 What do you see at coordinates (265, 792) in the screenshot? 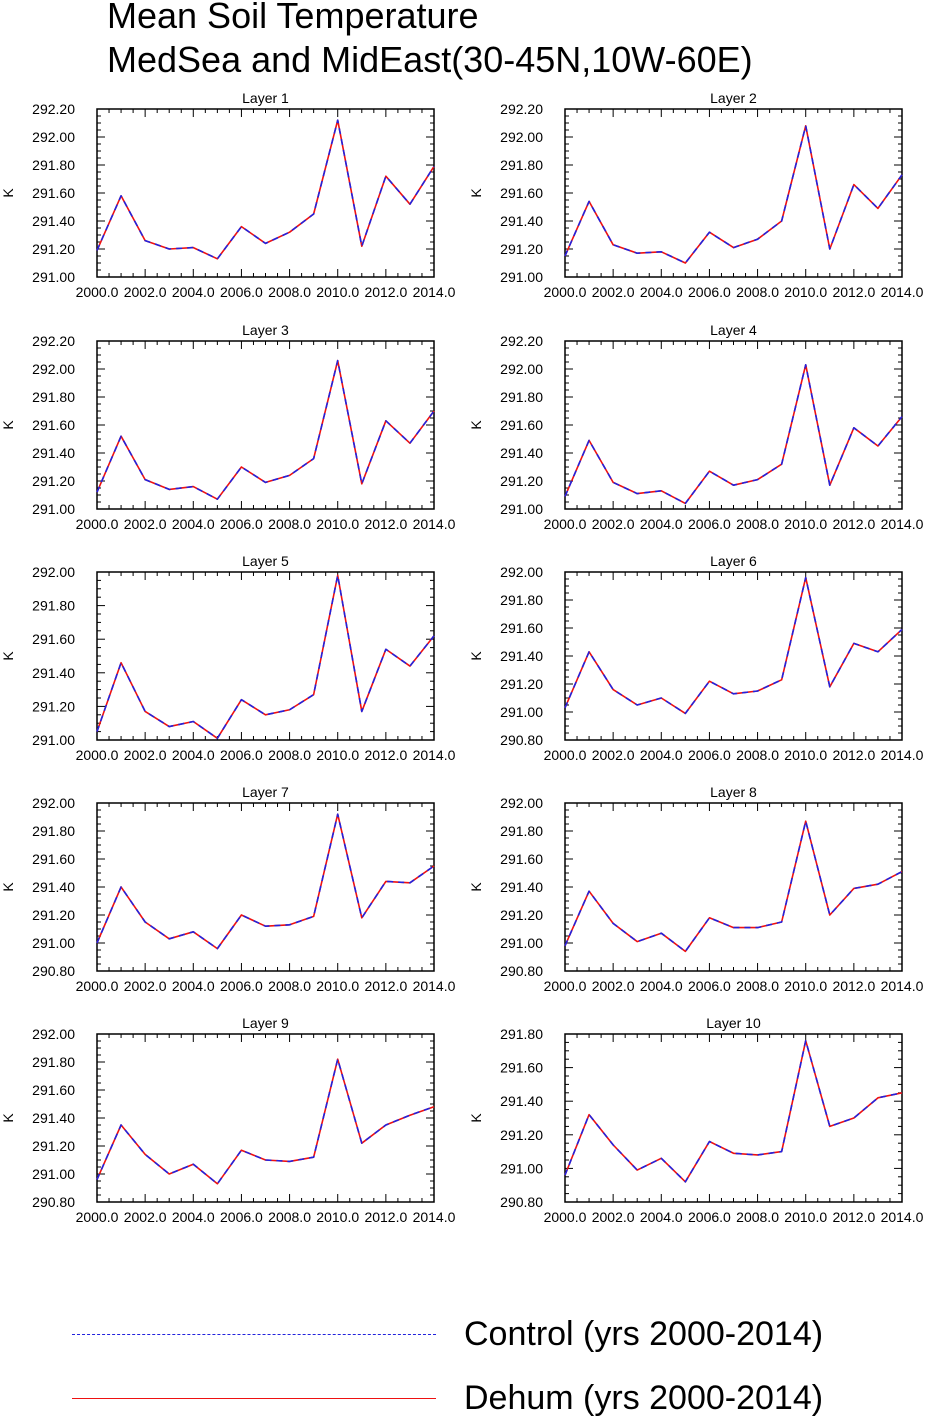
I see `panel-title: Layer 7` at bounding box center [265, 792].